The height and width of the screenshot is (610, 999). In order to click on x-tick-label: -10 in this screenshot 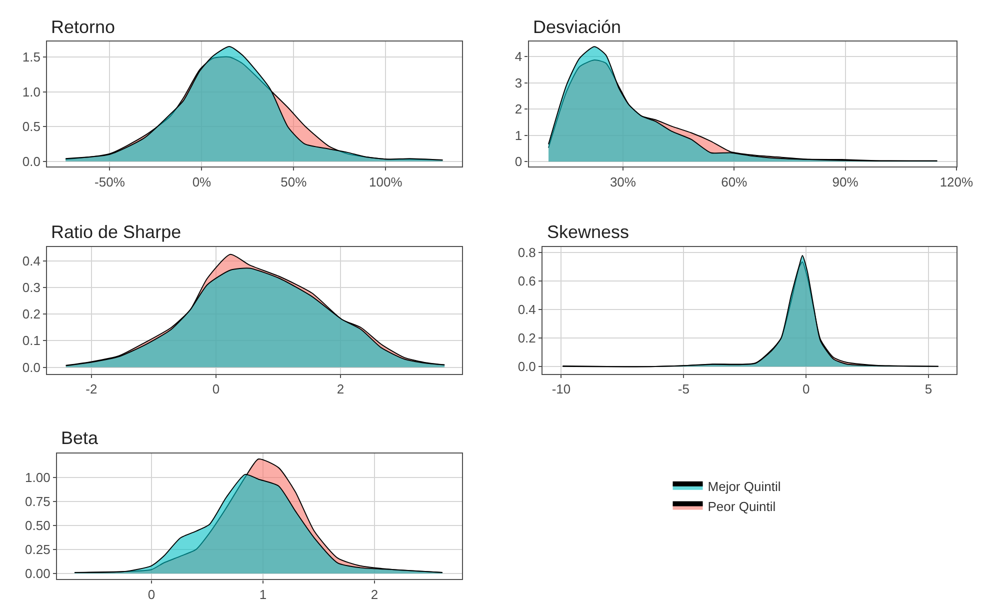, I will do `click(561, 389)`.